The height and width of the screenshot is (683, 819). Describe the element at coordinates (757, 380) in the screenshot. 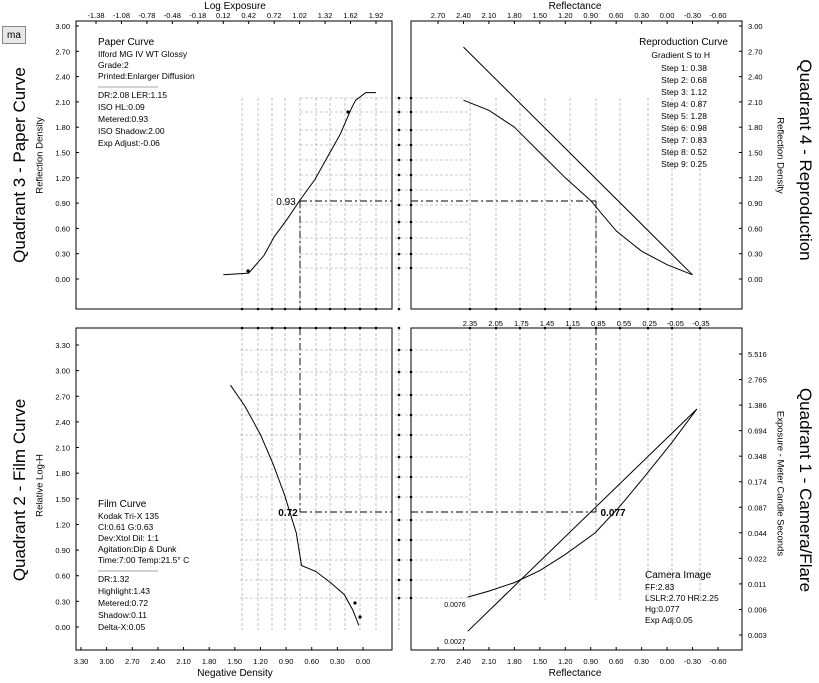

I see `exposure-tick: 2.765` at that location.